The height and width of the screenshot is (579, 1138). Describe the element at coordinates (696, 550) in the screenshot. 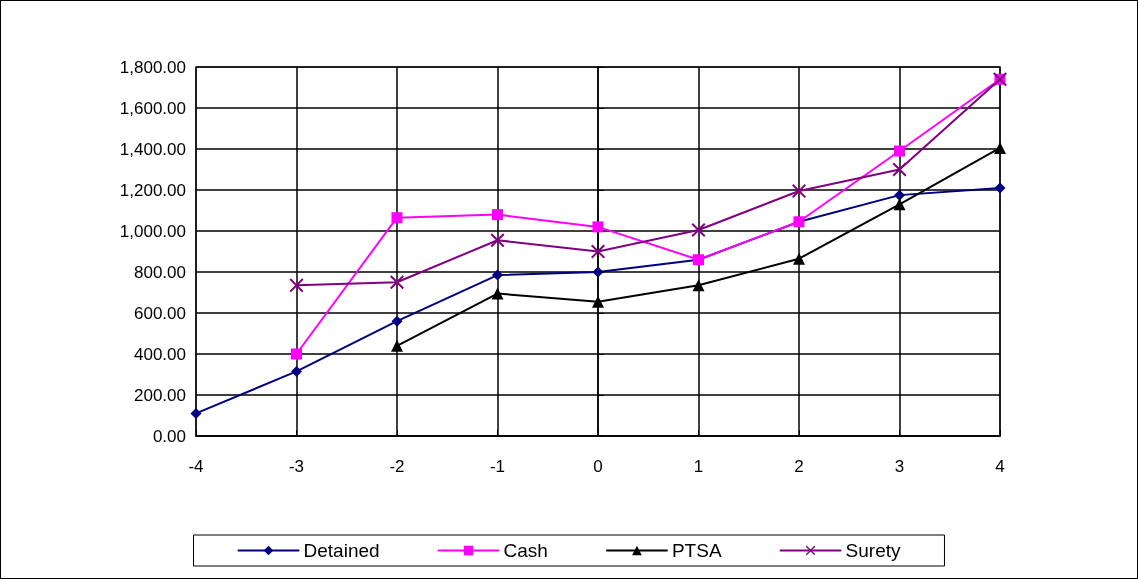

I see `legend-label: PTSA` at that location.